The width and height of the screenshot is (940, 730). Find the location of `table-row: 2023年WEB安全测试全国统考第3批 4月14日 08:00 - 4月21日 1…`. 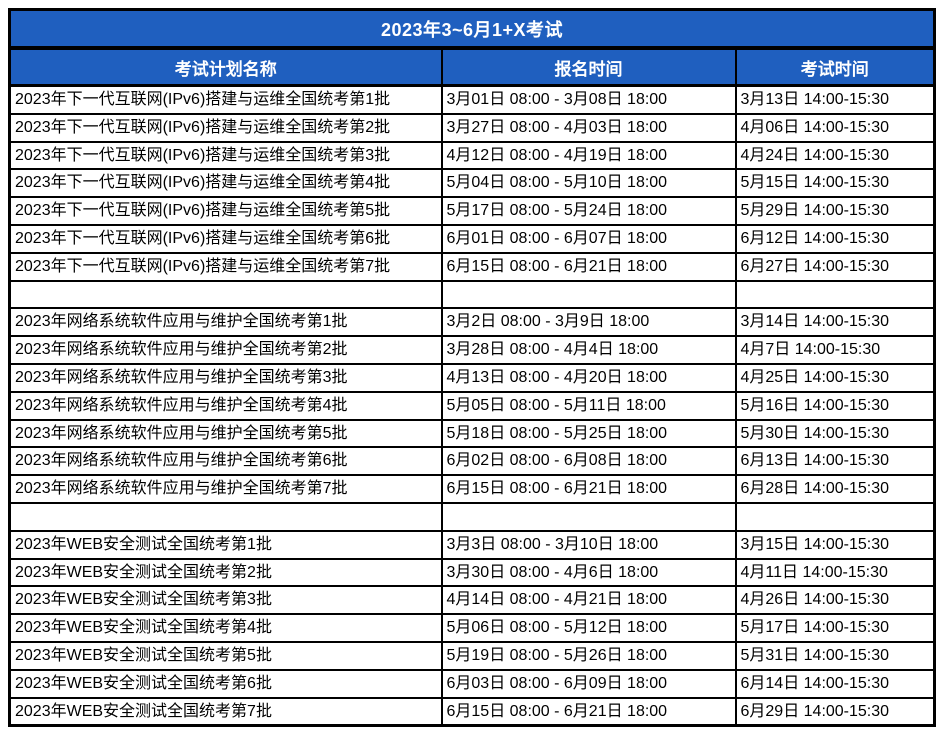

table-row: 2023年WEB安全测试全国统考第3批 4月14日 08:00 - 4月21日 1… is located at coordinates (472, 600).